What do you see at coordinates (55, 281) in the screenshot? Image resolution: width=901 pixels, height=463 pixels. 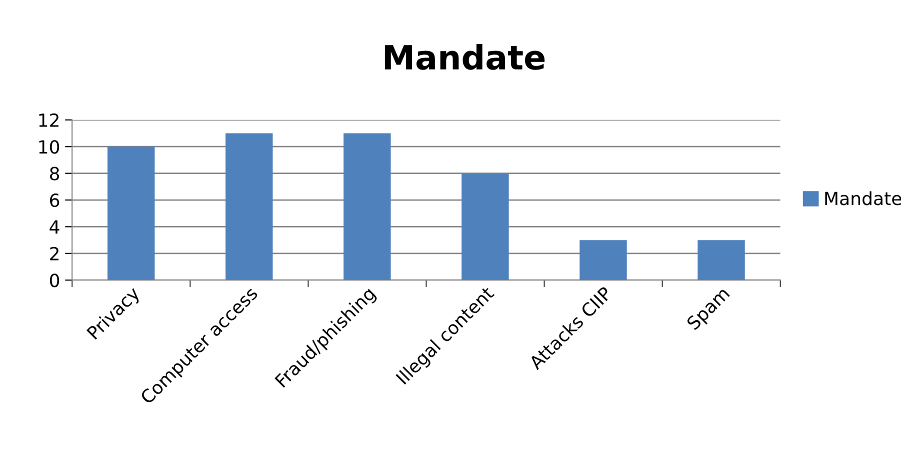 I see `y-tick-label: 0` at bounding box center [55, 281].